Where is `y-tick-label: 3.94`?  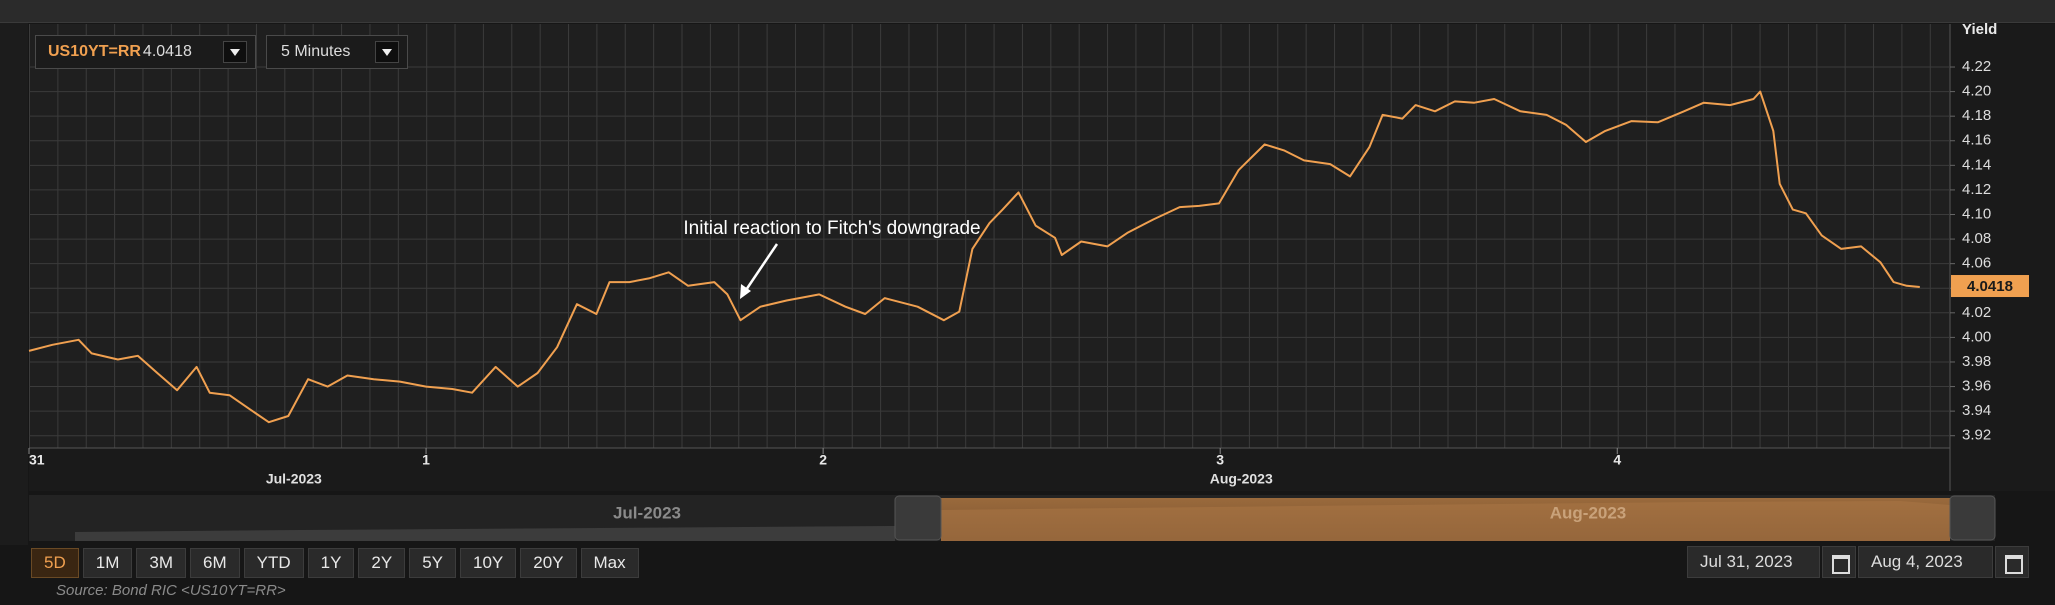 y-tick-label: 3.94 is located at coordinates (1976, 410).